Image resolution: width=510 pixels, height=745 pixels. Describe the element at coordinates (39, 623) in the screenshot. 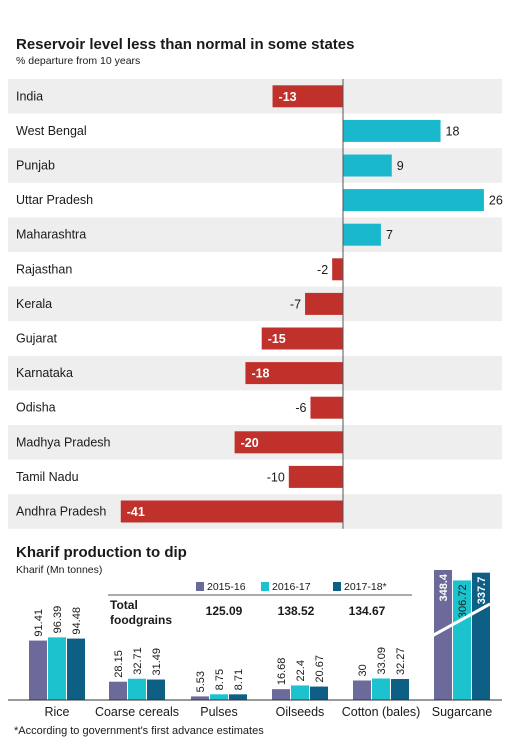

I see `value-label: 91.41` at that location.